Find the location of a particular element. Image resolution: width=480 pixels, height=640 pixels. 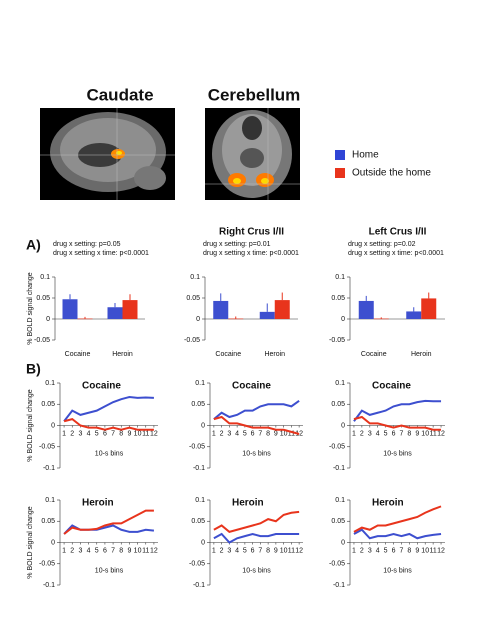

image-title: Caudate is located at coordinates (119, 94).